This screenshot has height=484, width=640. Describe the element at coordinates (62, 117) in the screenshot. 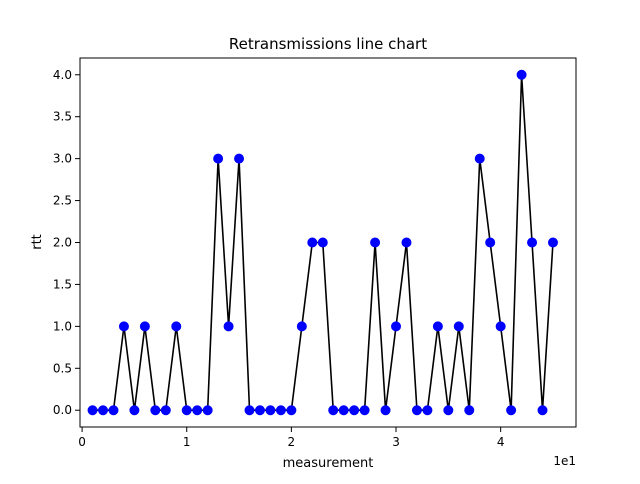

I see `y-tick-label: 3.5` at that location.